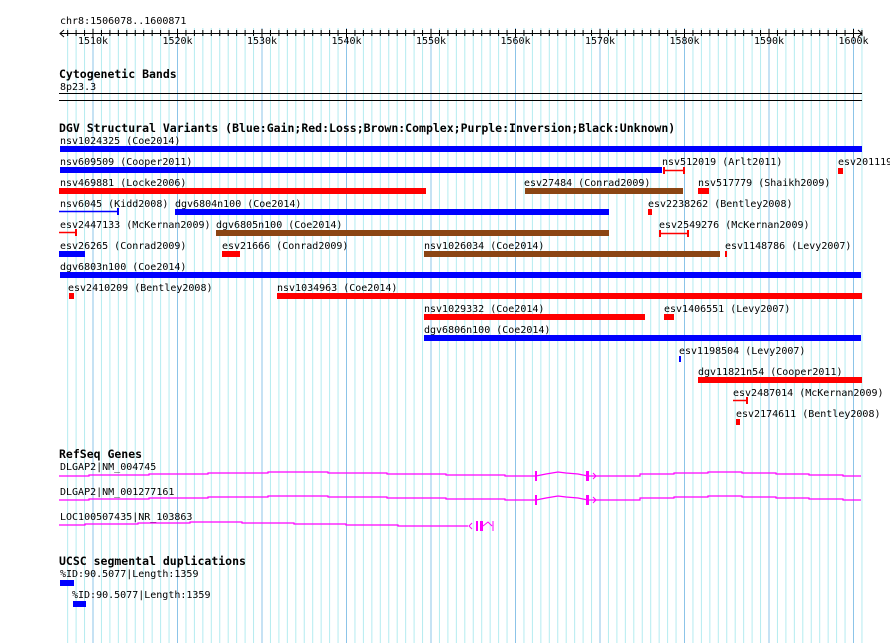  I want to click on sv-label: esv2487014 (McKernan2009), so click(808, 393).